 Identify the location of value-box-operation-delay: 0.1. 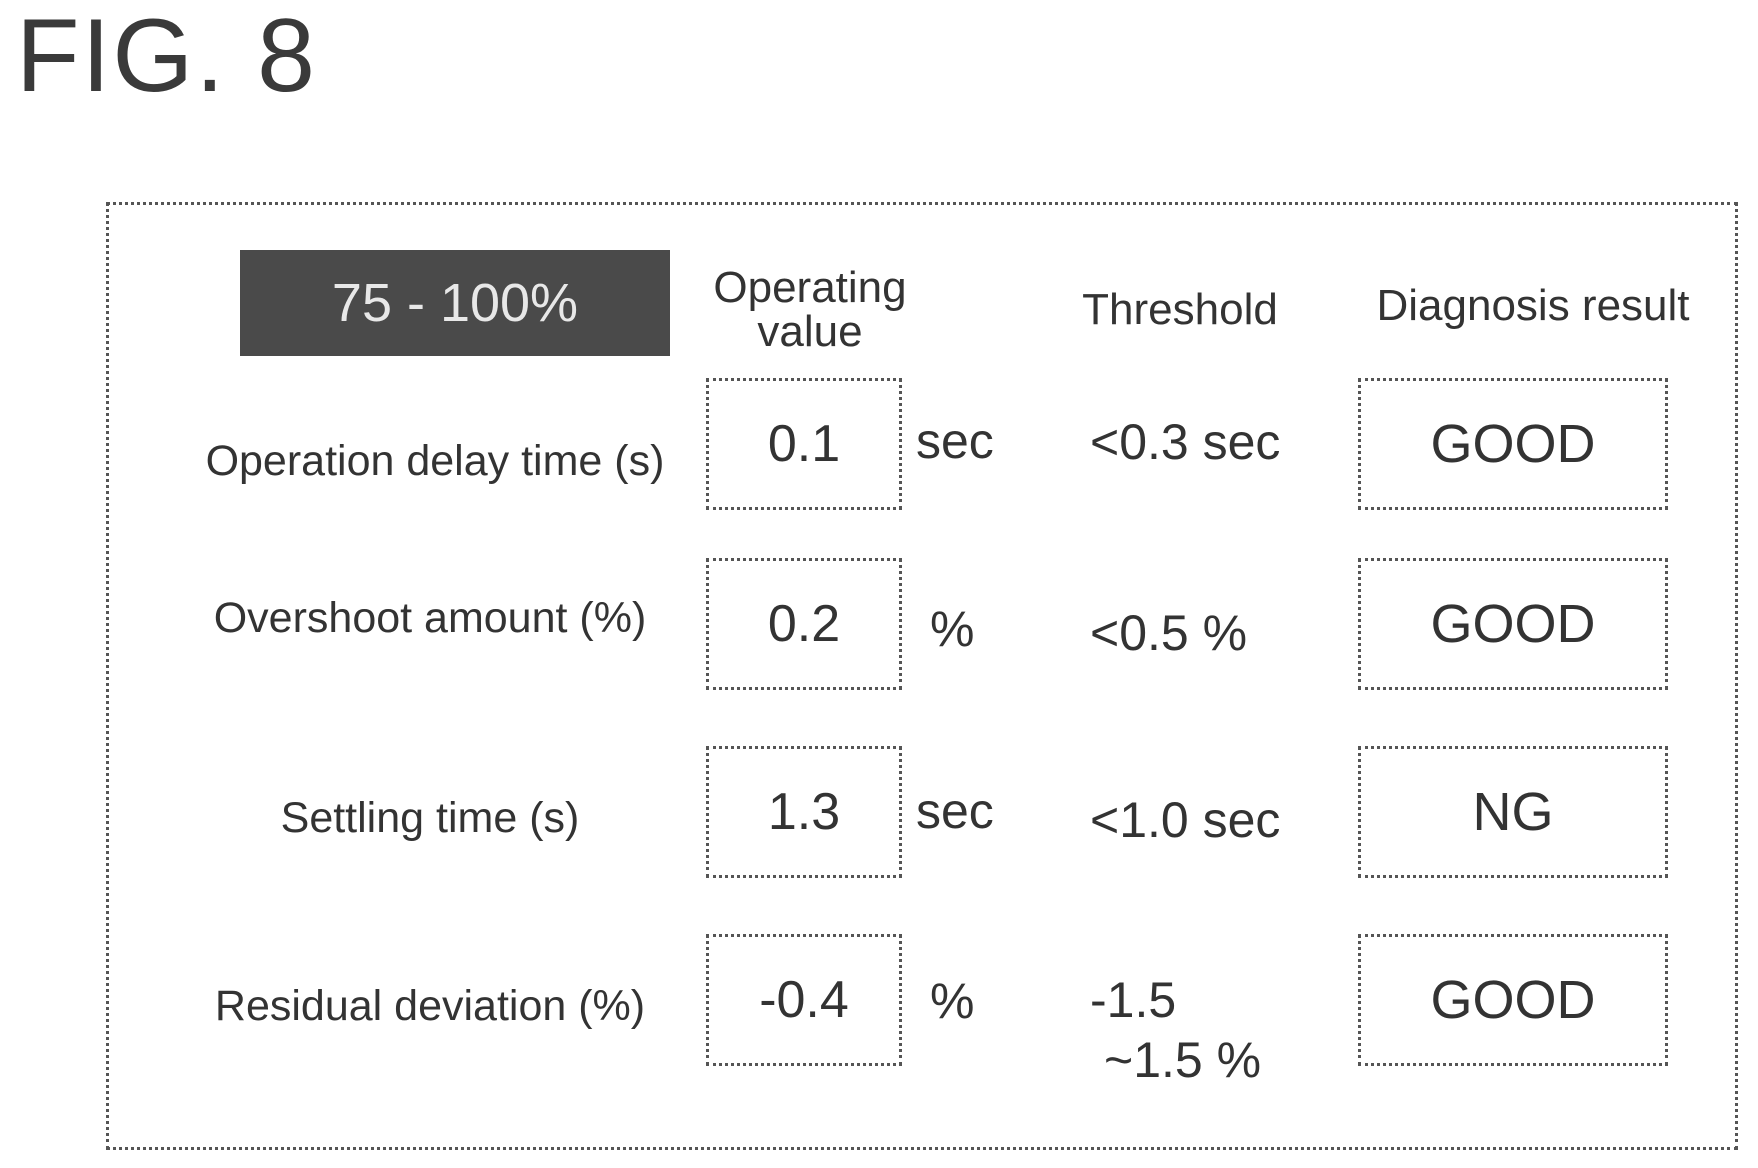
(804, 444).